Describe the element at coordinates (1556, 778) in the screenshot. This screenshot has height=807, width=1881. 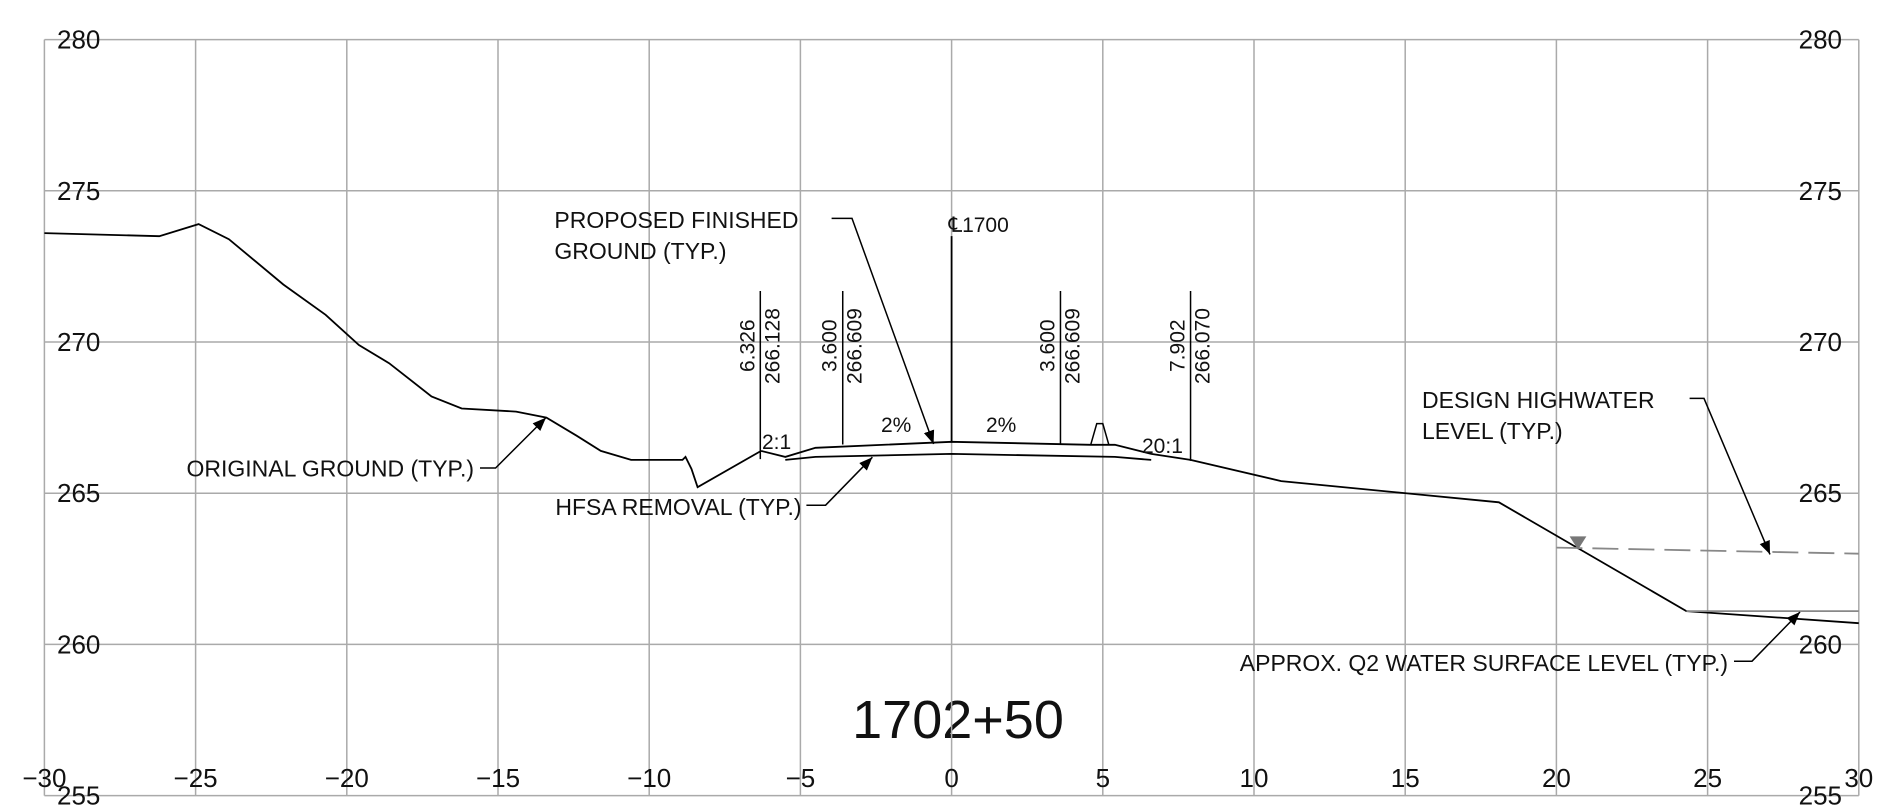
I see `x-tick-label: 20` at that location.